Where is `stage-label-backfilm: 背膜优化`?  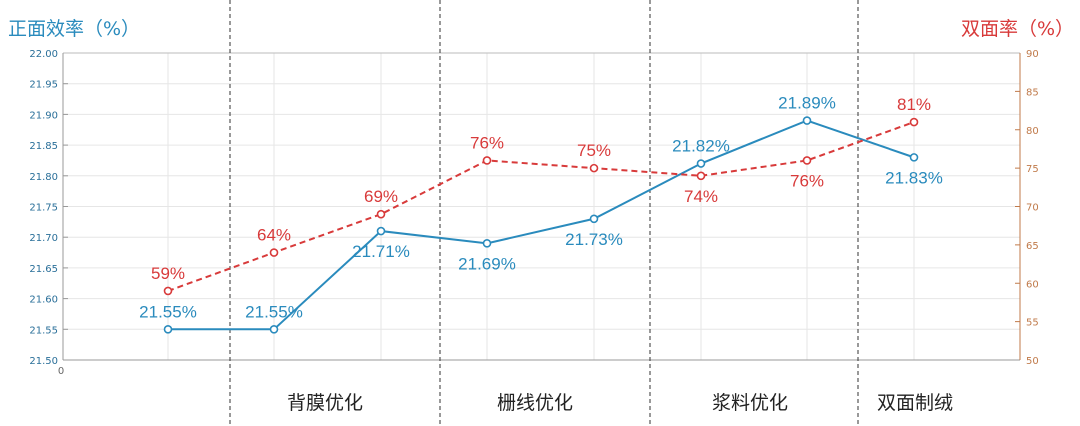
stage-label-backfilm: 背膜优化 is located at coordinates (325, 403).